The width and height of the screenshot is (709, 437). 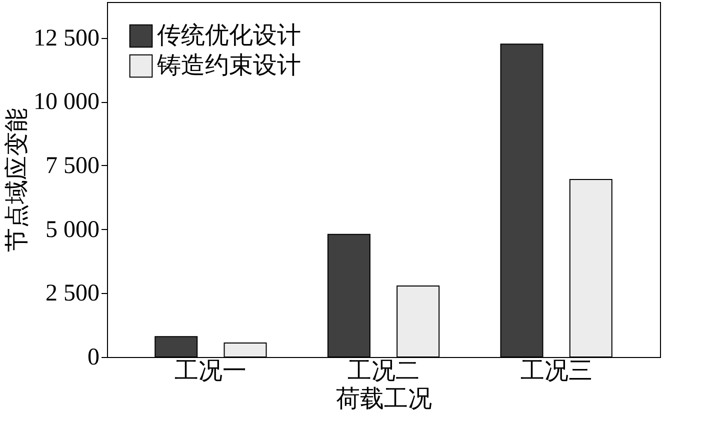 What do you see at coordinates (67, 38) in the screenshot?
I see `y-tick-label: 12 500` at bounding box center [67, 38].